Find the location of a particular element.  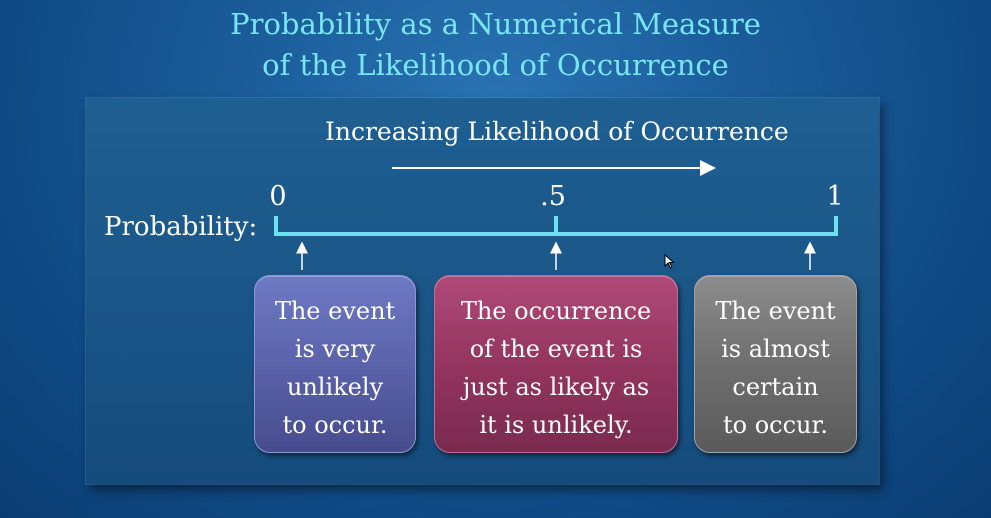

box-line: is almost is located at coordinates (775, 349).